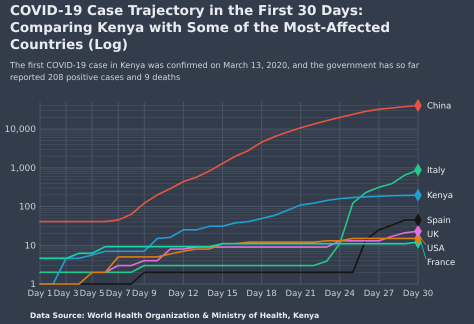 Image resolution: width=474 pixels, height=324 pixels. Describe the element at coordinates (33, 285) in the screenshot. I see `y-tick-label: 1` at that location.